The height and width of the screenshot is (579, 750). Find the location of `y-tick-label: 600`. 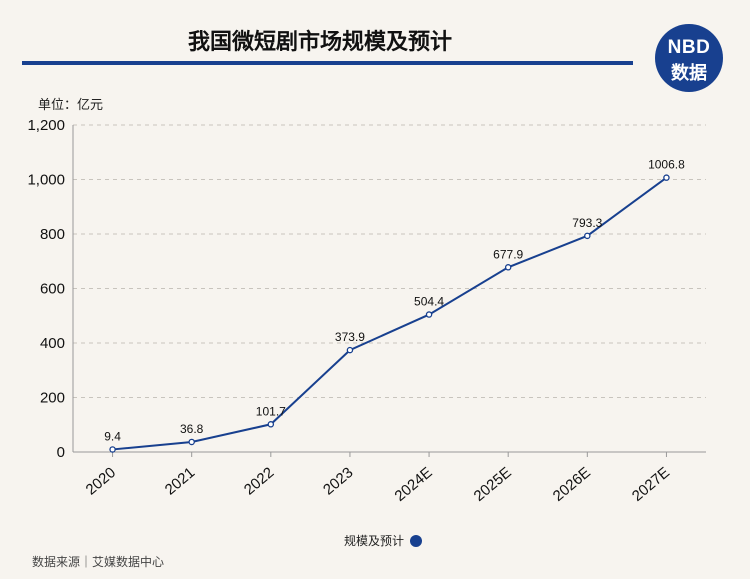

y-tick-label: 600 is located at coordinates (52, 289).